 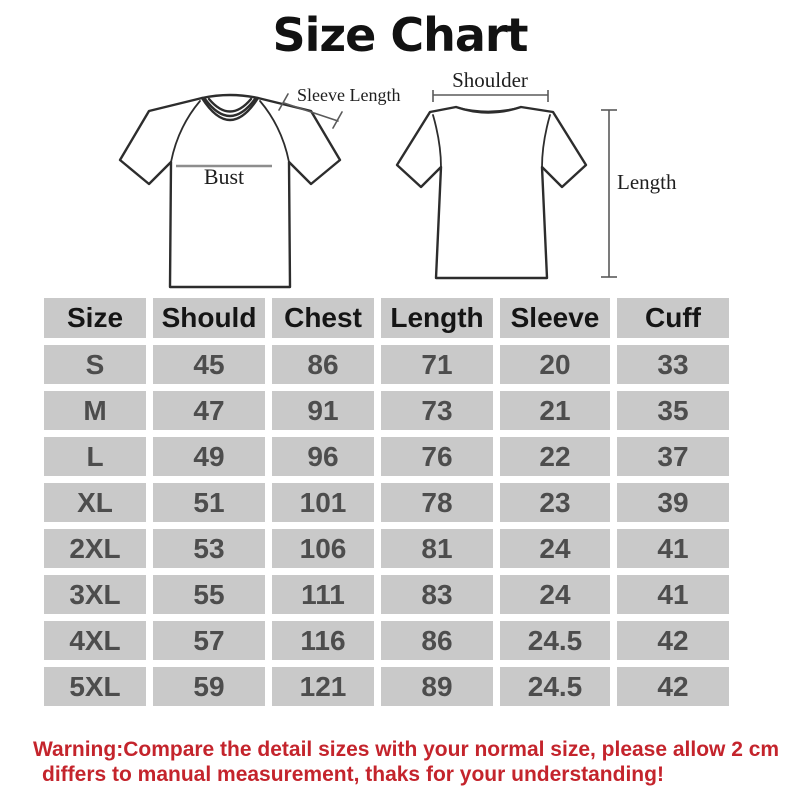 I want to click on shoulder-dimension, so click(x=490, y=96).